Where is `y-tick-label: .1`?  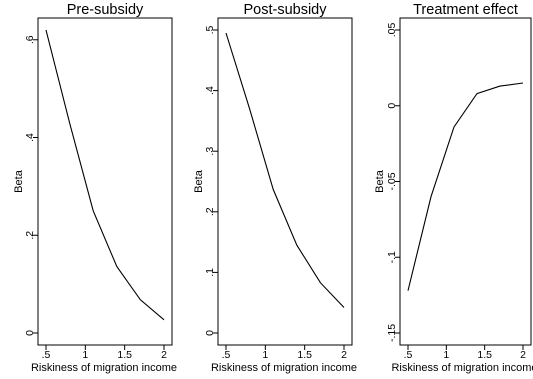 y-tick-label: .1 is located at coordinates (210, 272).